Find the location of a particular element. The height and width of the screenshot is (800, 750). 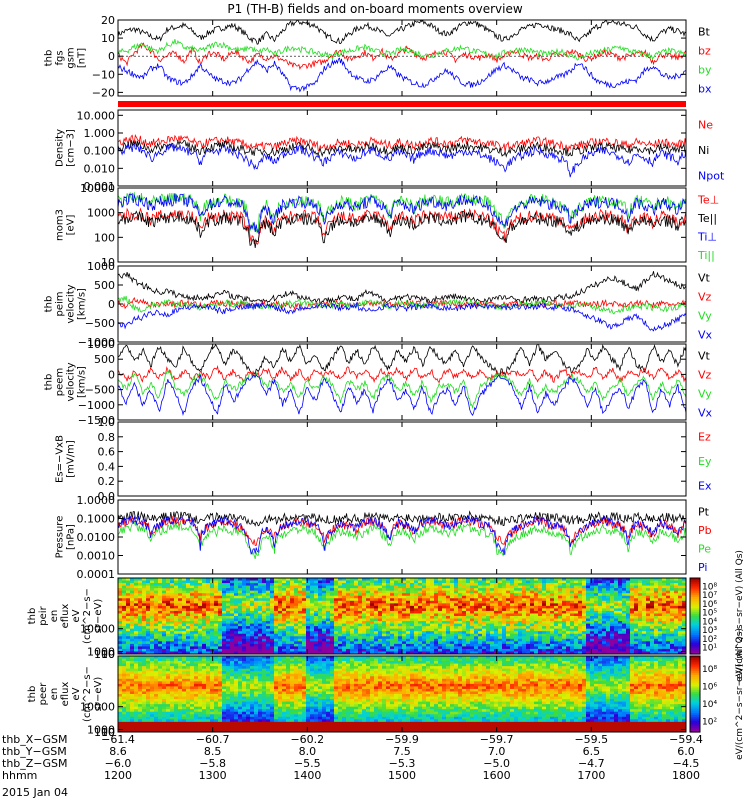

legend-Ey: Ey is located at coordinates (705, 461).